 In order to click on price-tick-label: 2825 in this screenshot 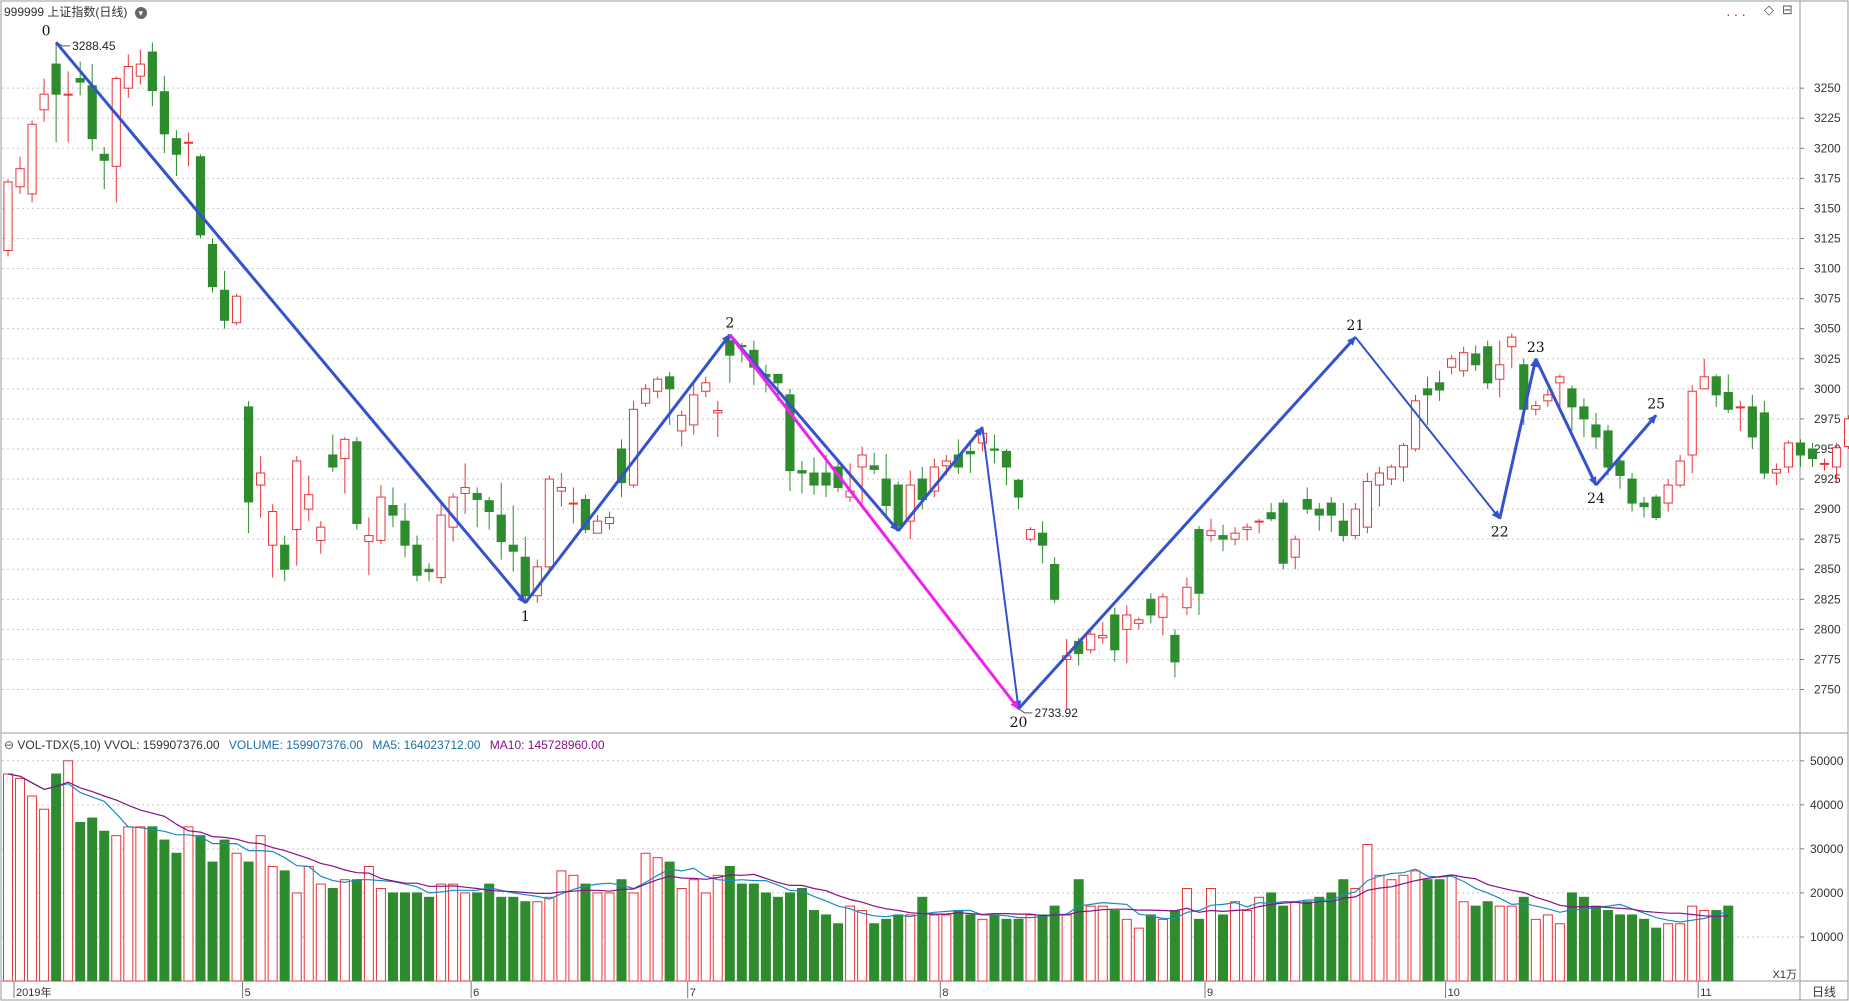, I will do `click(1827, 599)`.